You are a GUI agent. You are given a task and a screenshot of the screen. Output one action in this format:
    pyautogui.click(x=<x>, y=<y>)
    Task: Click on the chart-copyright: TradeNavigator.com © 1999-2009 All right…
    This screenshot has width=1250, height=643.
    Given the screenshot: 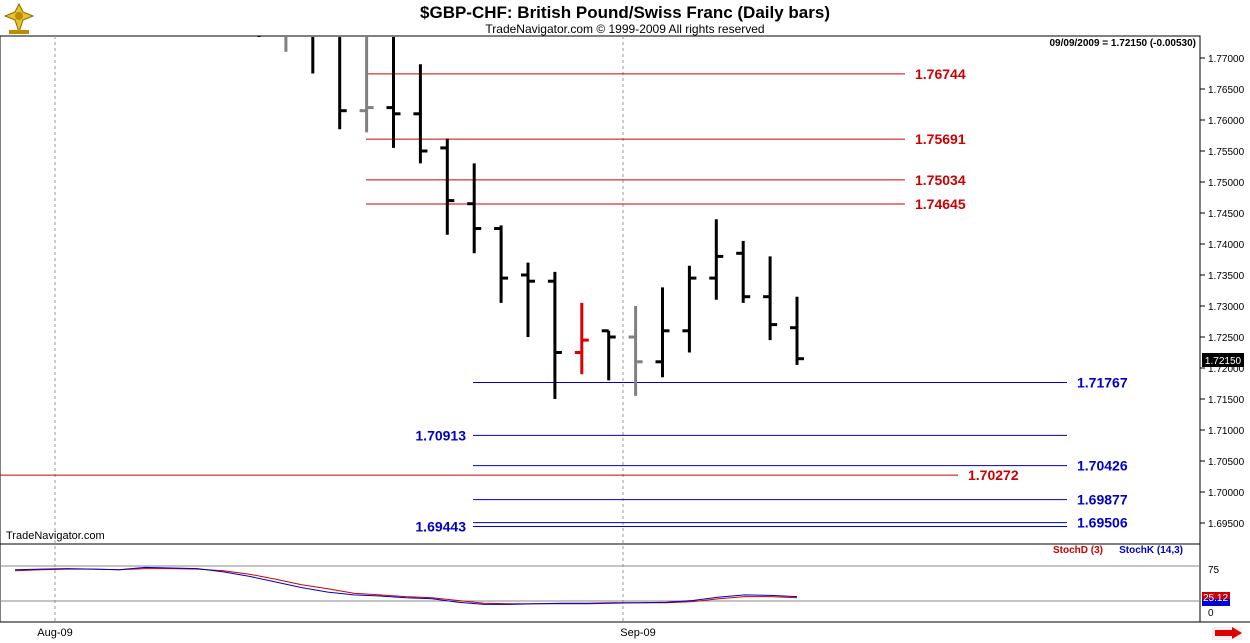 What is the action you would take?
    pyautogui.click(x=625, y=29)
    